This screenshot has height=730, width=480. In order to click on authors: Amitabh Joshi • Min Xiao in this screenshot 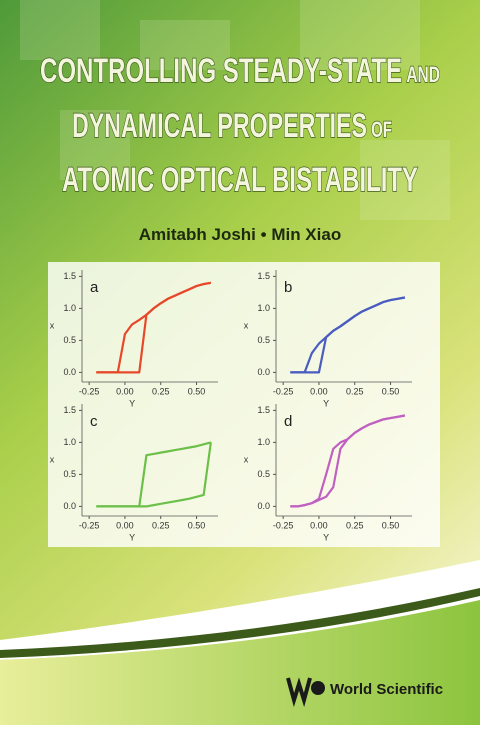, I will do `click(240, 234)`.